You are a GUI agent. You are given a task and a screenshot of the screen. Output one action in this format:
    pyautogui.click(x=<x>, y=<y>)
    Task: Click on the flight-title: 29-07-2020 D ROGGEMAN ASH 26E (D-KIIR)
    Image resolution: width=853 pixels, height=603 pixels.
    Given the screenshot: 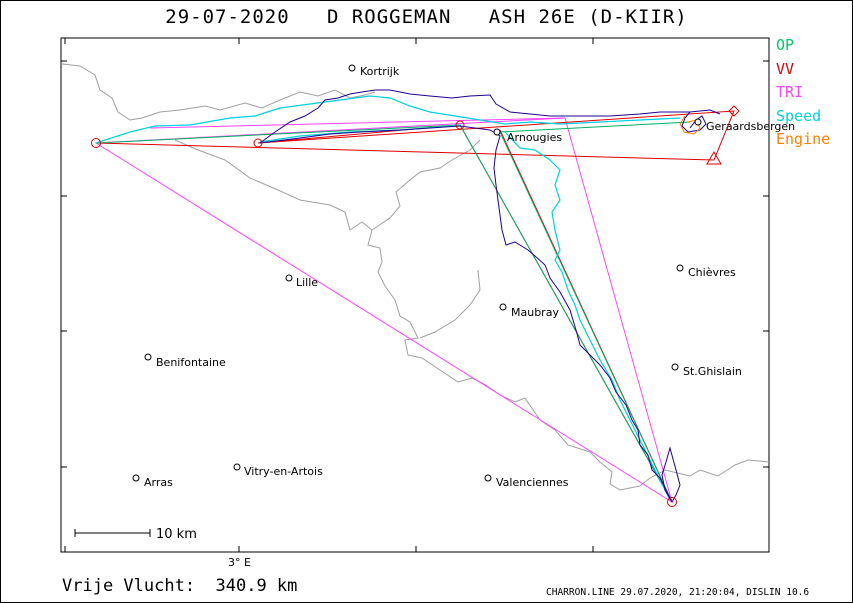 What is the action you would take?
    pyautogui.click(x=426, y=17)
    